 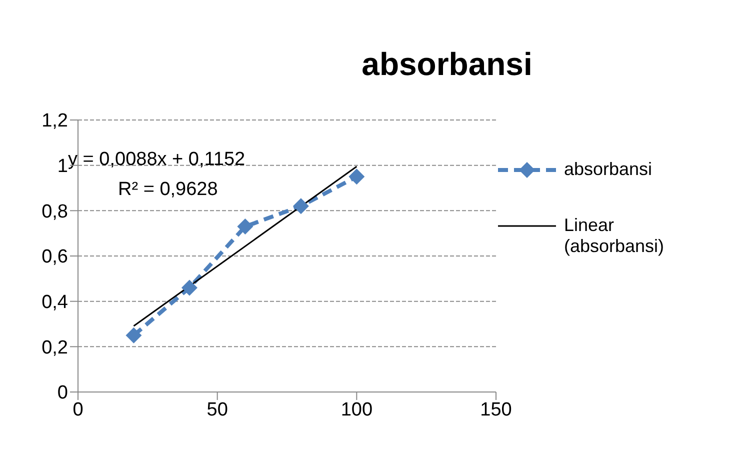 What do you see at coordinates (62, 167) in the screenshot?
I see `y-tick-label: 1` at bounding box center [62, 167].